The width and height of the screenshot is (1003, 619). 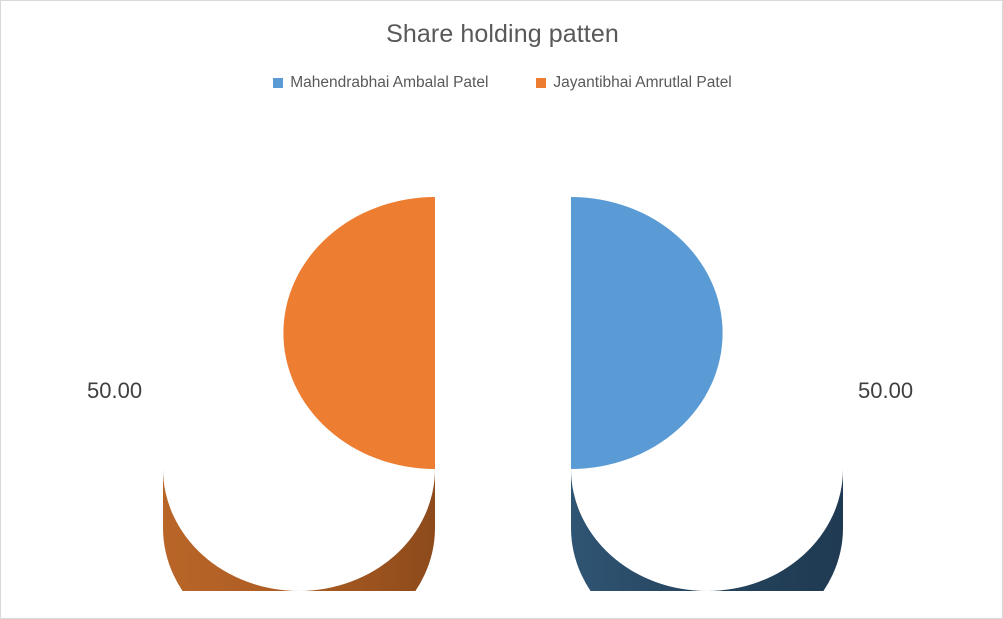 I want to click on legend-item-mahendrabhai: Mahendrabhai Ambalal Patel, so click(x=380, y=83).